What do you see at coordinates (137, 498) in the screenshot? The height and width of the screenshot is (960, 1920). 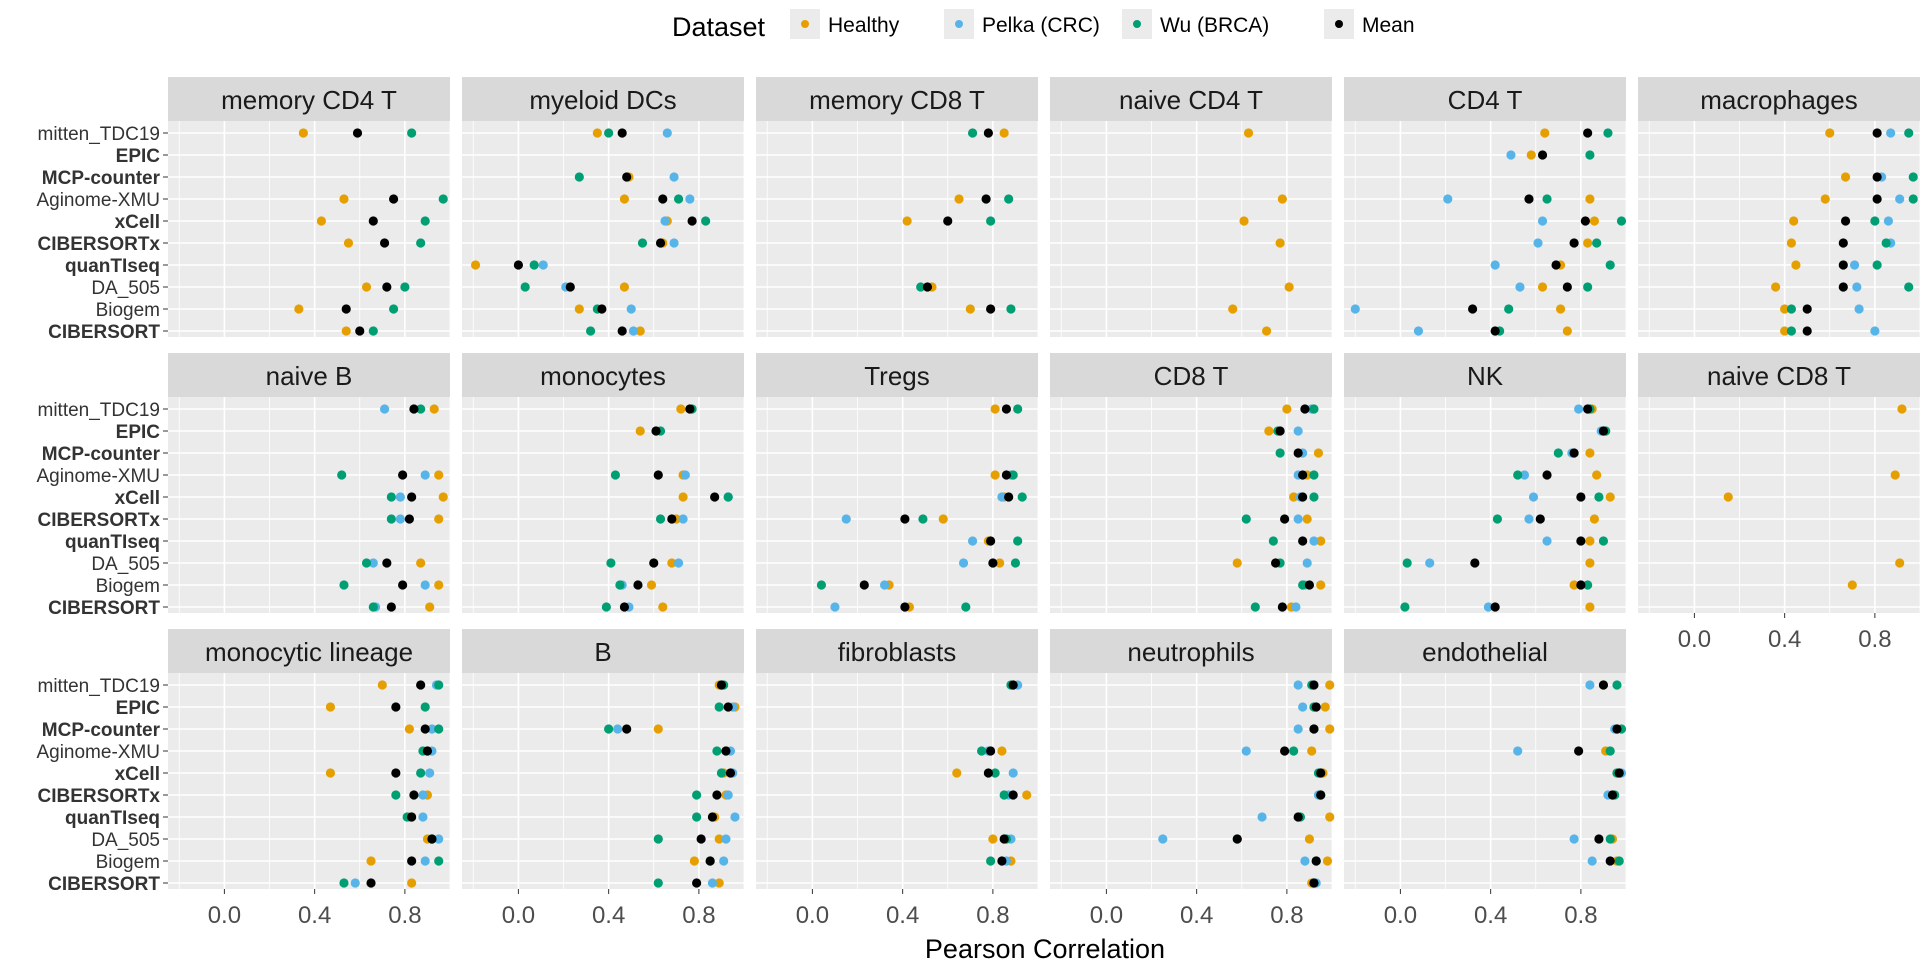 I see `y-tick-label: xCell` at bounding box center [137, 498].